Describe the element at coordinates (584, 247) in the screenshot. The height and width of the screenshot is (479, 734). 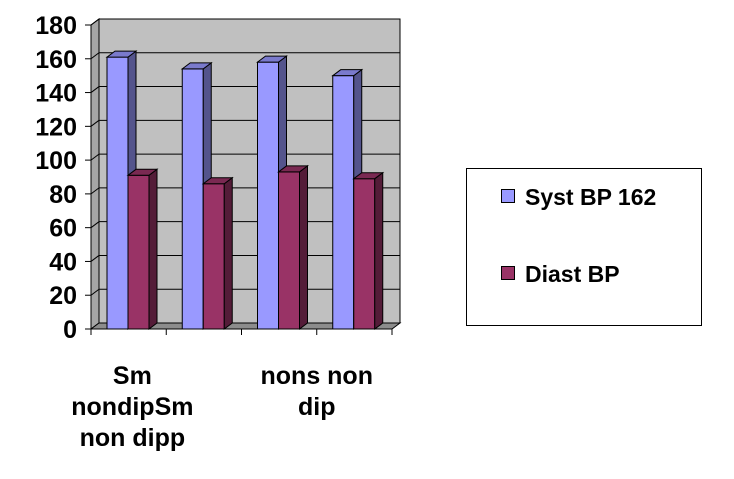
I see `legend: Syst BP 162 Diast BP` at that location.